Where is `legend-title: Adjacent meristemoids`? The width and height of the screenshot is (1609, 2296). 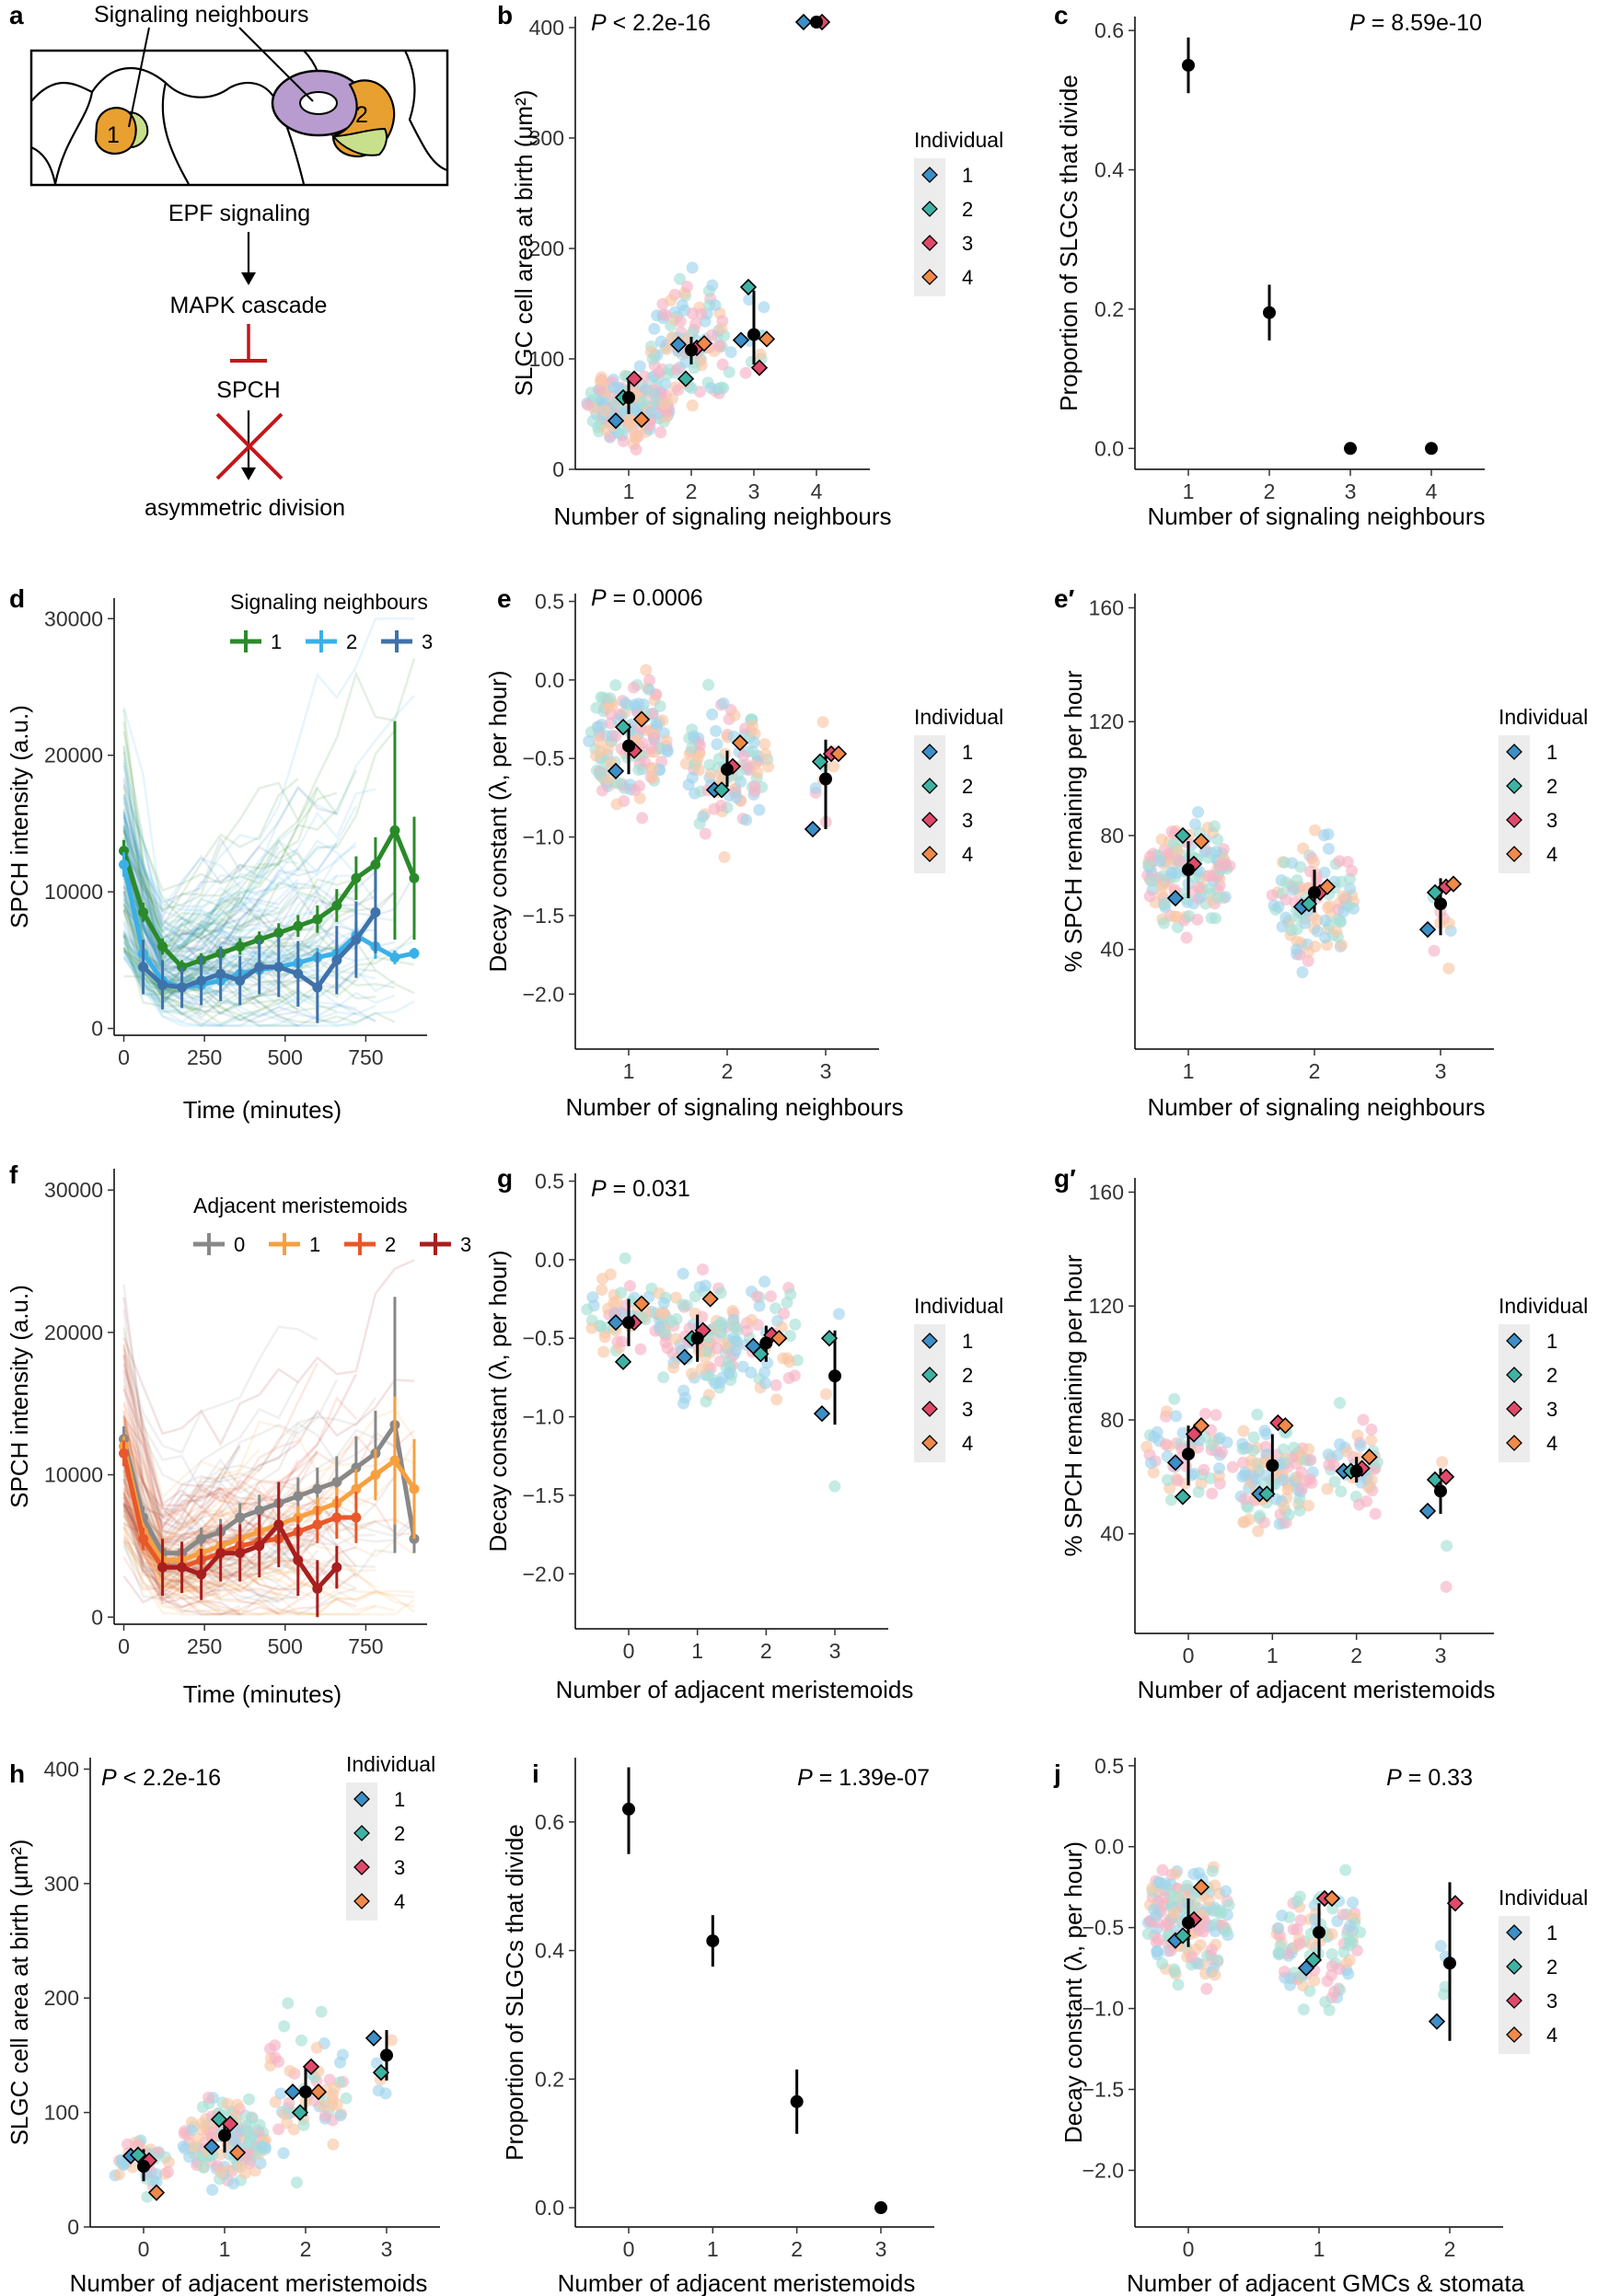
legend-title: Adjacent meristemoids is located at coordinates (301, 1206).